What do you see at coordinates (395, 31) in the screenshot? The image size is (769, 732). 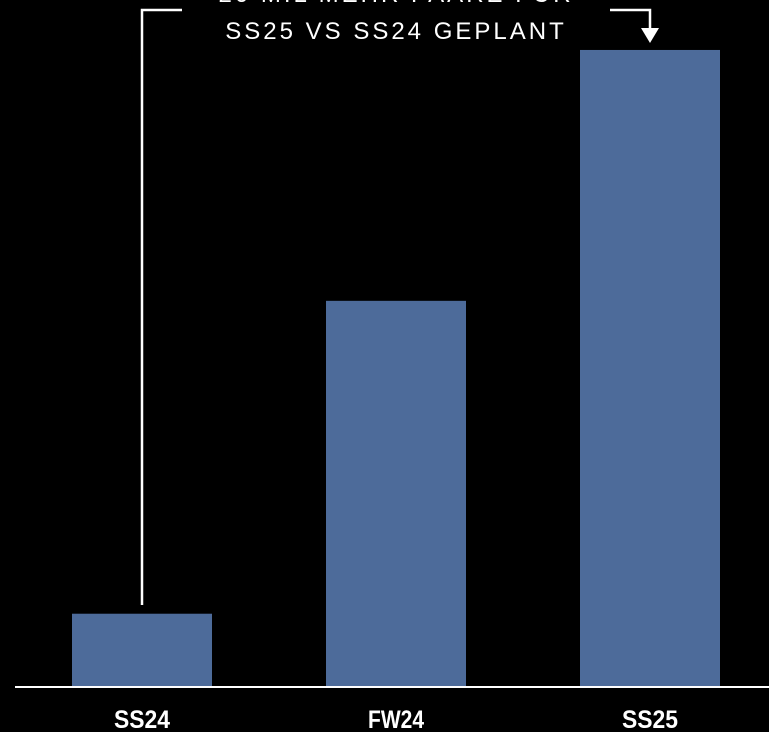 I see `annotation-line: SS25 VS SS24 GEPLANT` at bounding box center [395, 31].